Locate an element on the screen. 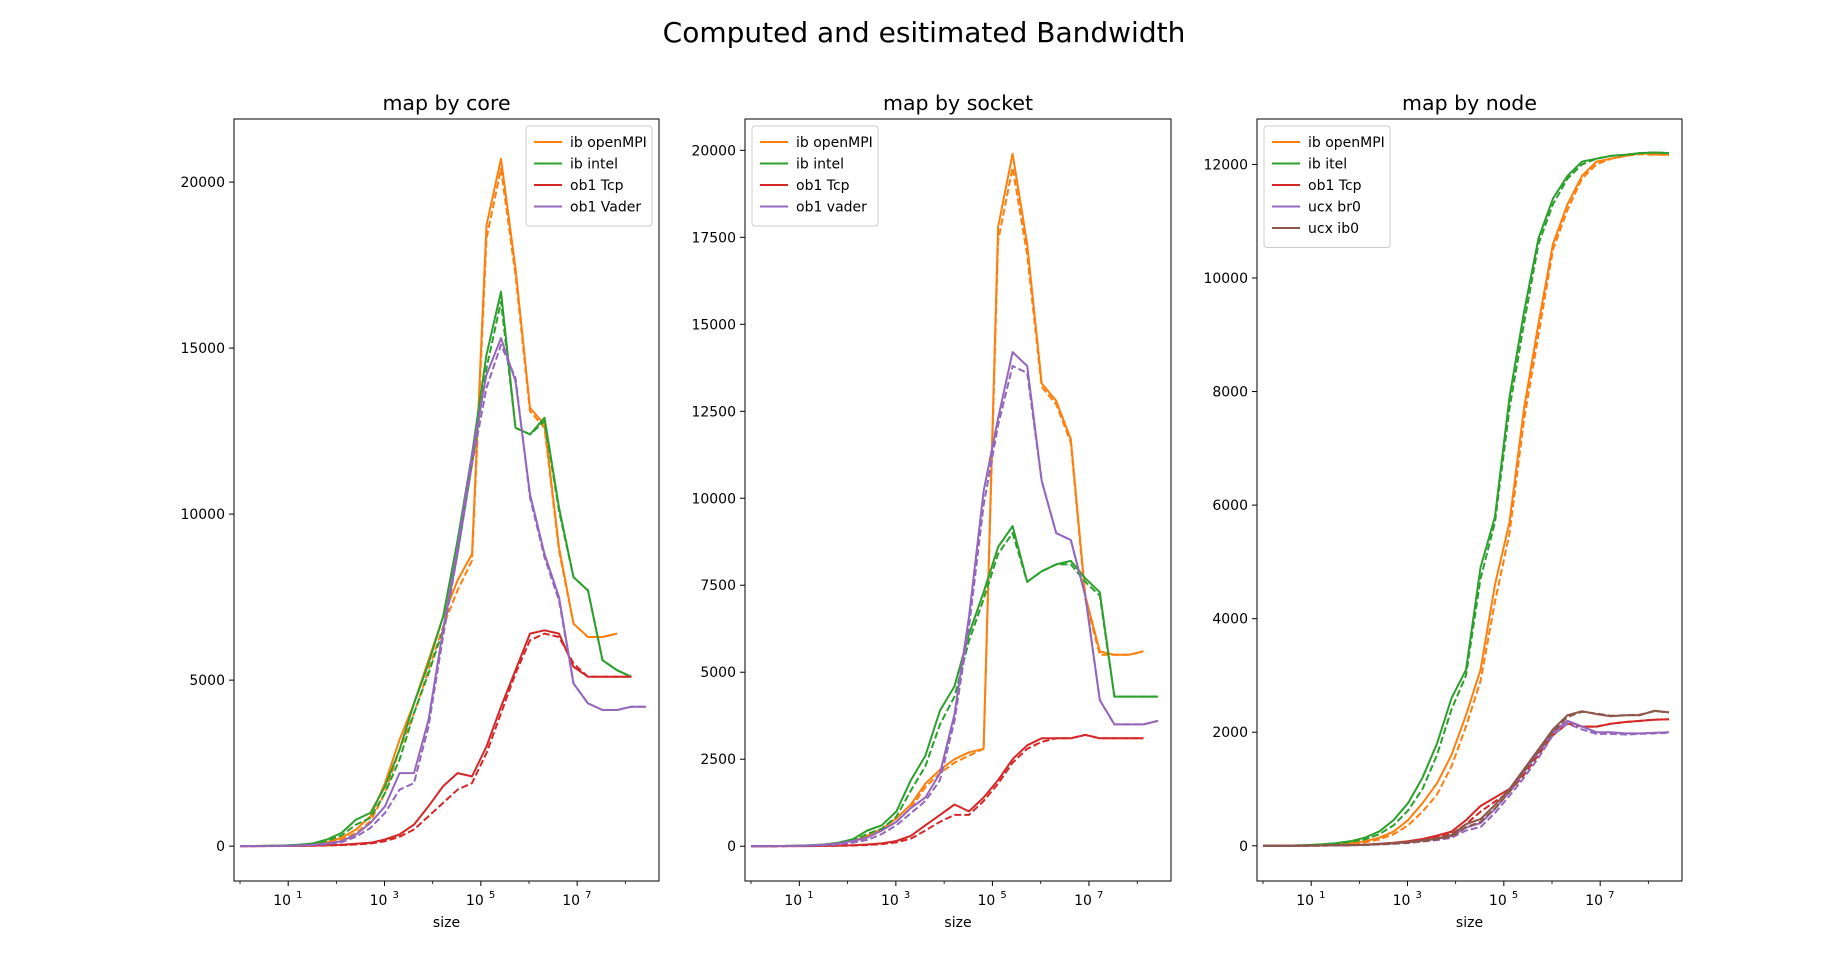  subplot-title: map by core is located at coordinates (446, 103).